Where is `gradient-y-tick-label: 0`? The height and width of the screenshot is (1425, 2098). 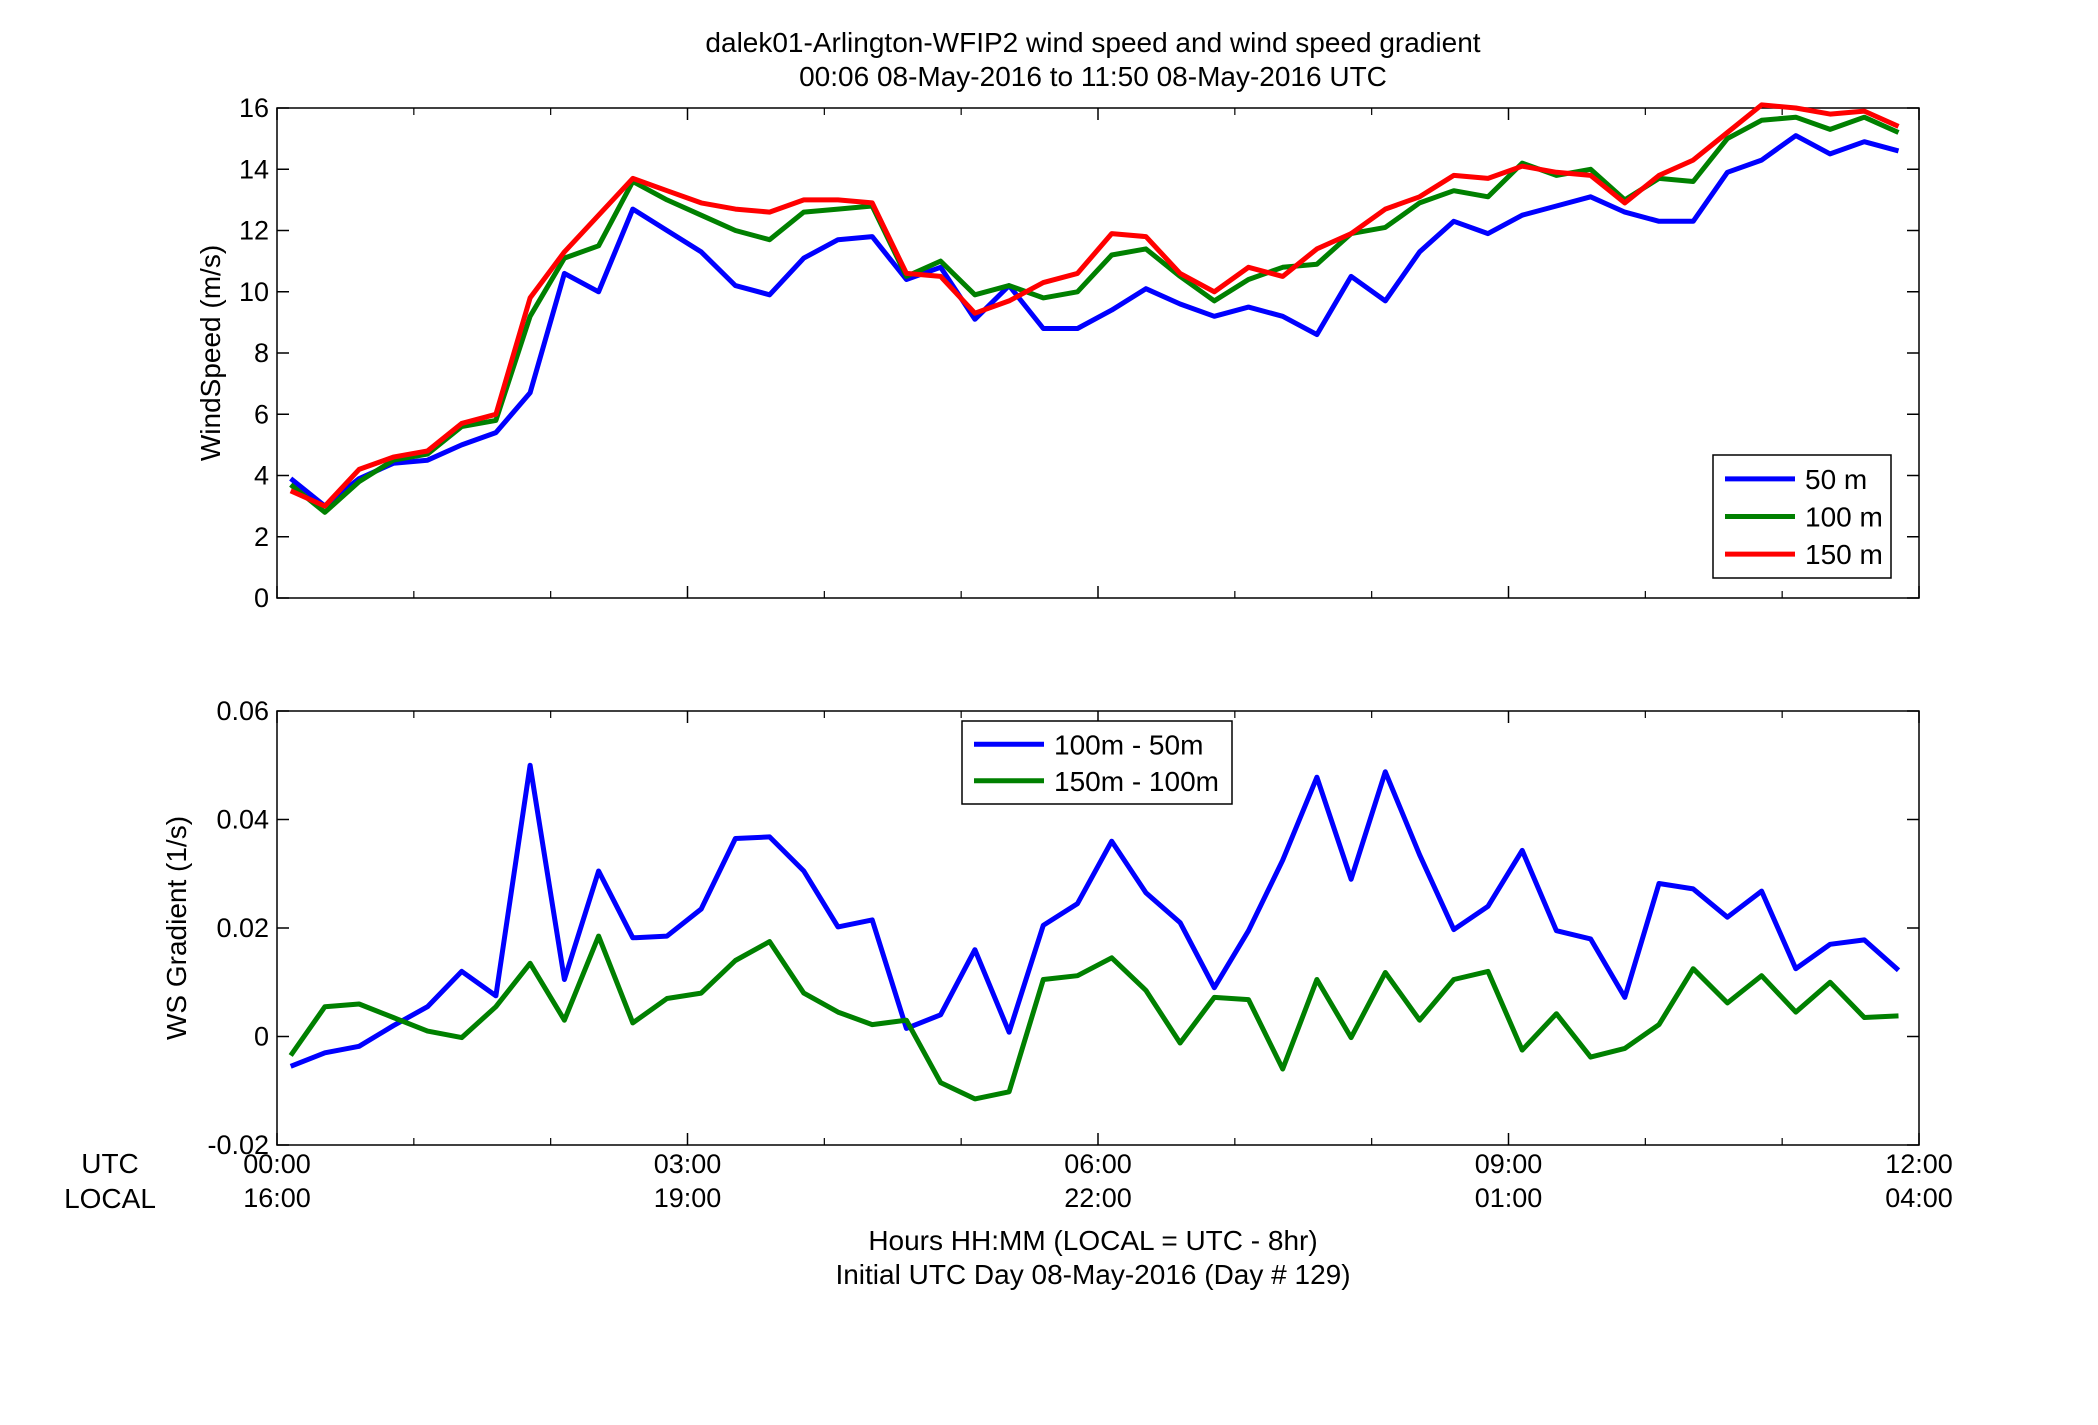 gradient-y-tick-label: 0 is located at coordinates (261, 1037).